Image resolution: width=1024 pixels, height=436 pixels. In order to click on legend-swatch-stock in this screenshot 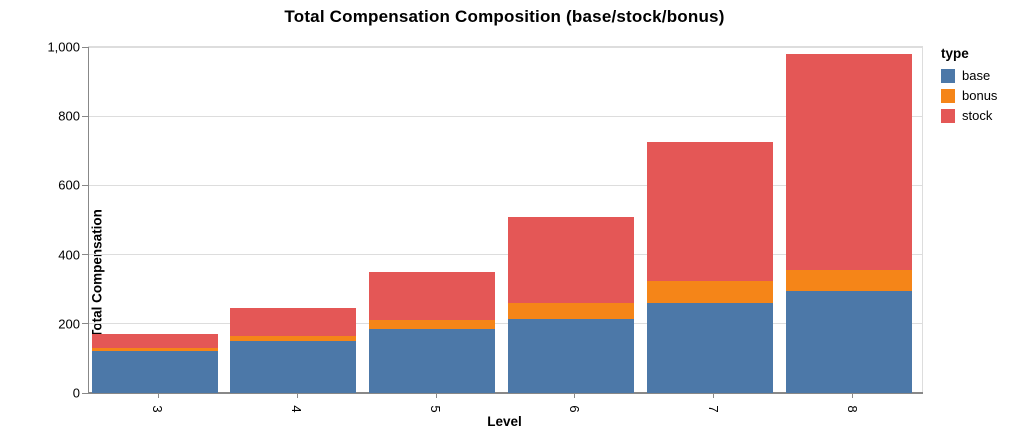, I will do `click(948, 116)`.